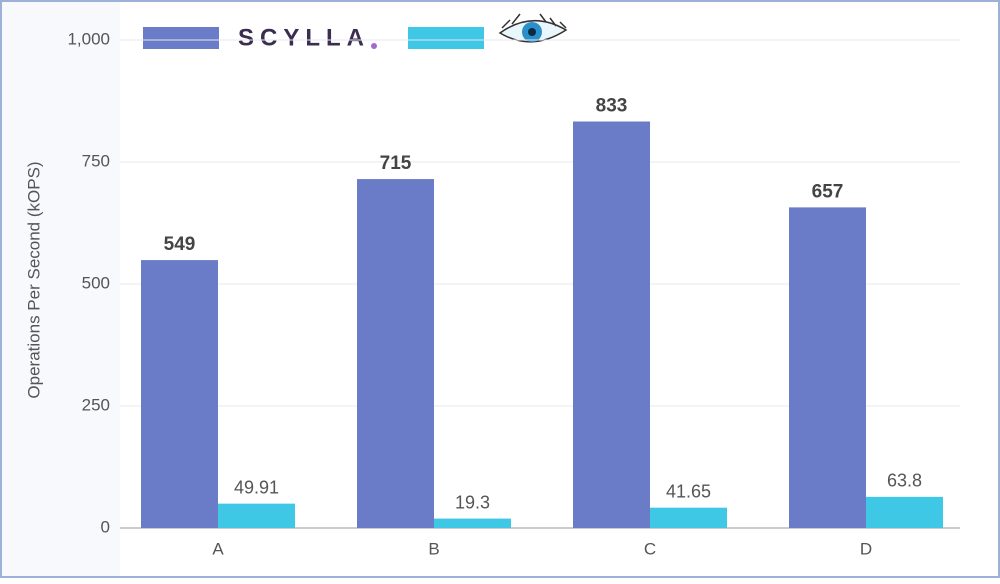  What do you see at coordinates (33, 279) in the screenshot?
I see `y-axis-title: Operations Per Second (kOPS)` at bounding box center [33, 279].